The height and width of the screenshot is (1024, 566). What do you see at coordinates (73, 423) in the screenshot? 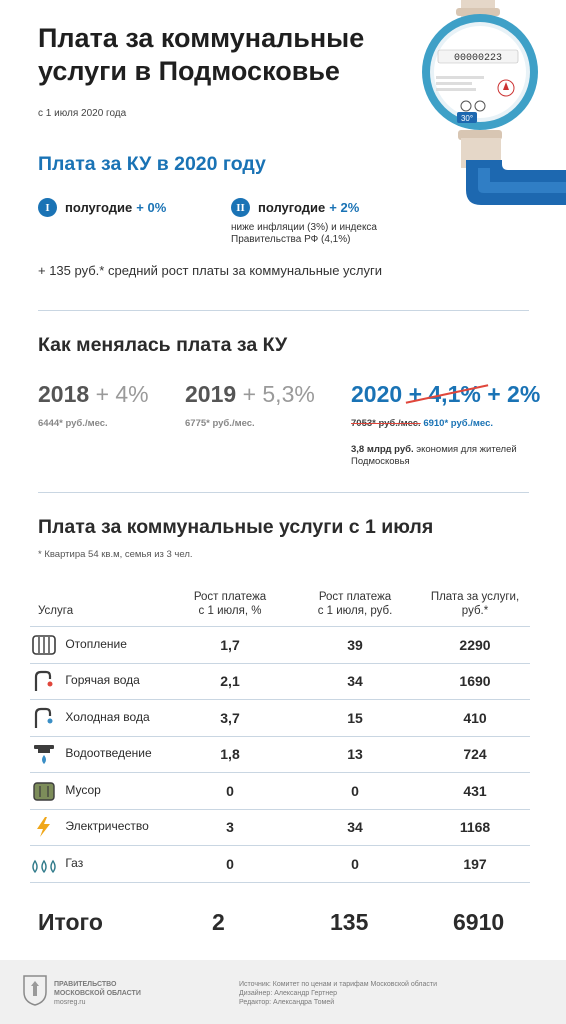
I see `year-2018-sum: 6444* руб./мес.` at bounding box center [73, 423].